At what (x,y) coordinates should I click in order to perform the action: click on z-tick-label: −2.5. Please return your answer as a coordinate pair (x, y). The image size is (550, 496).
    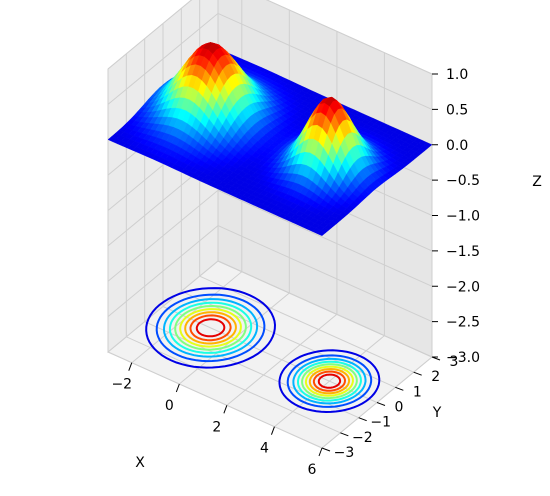
    Looking at the image, I should click on (463, 323).